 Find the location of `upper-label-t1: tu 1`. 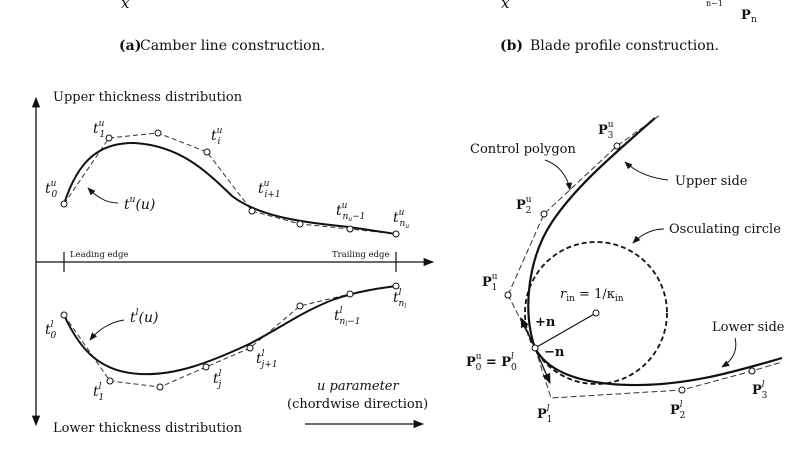

upper-label-t1: tu 1 is located at coordinates (99, 129).